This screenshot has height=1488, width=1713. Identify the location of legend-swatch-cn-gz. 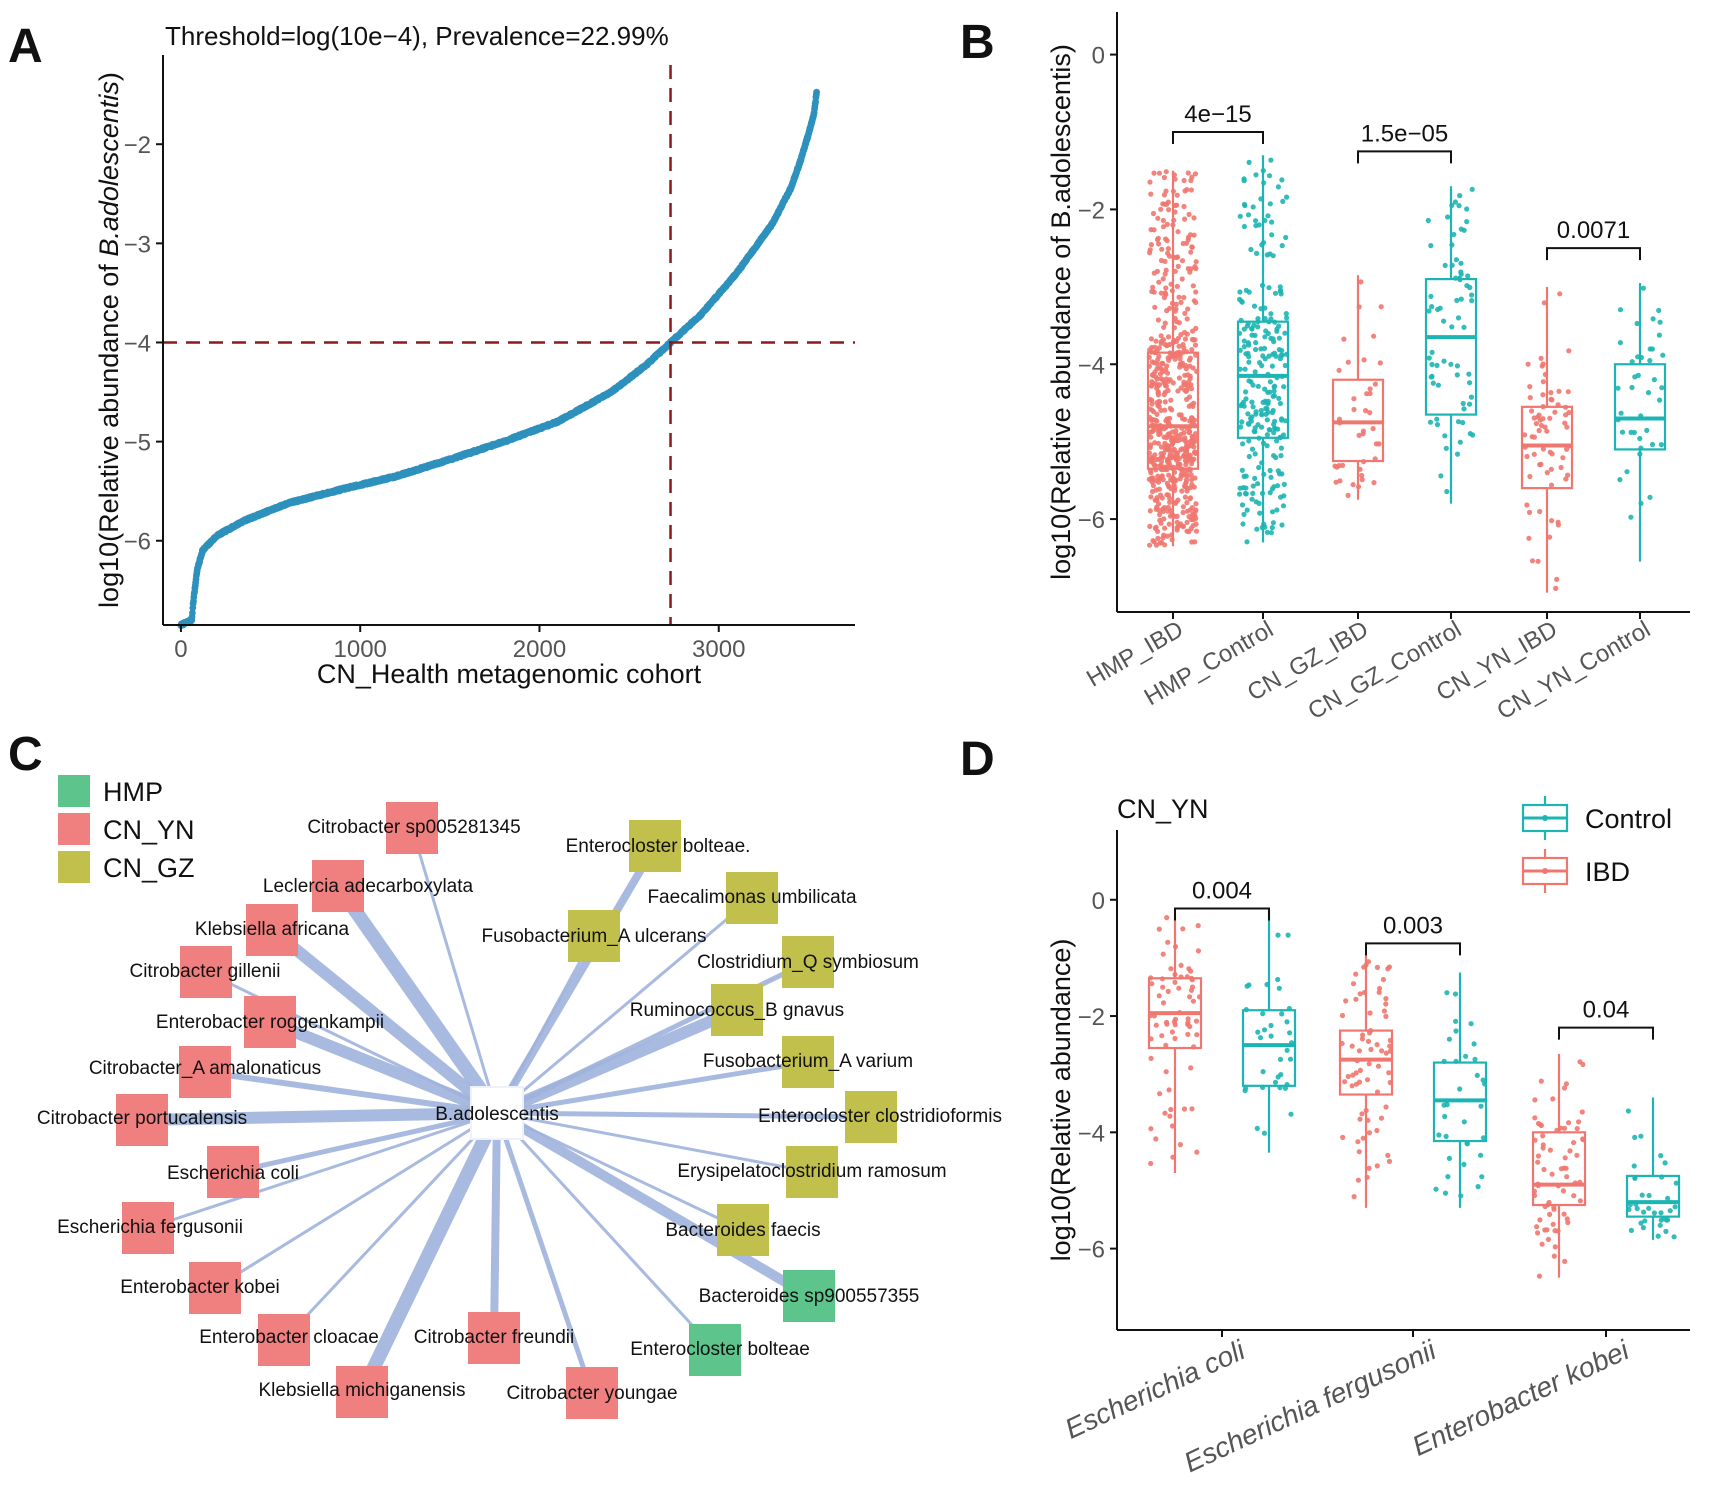
(74, 867).